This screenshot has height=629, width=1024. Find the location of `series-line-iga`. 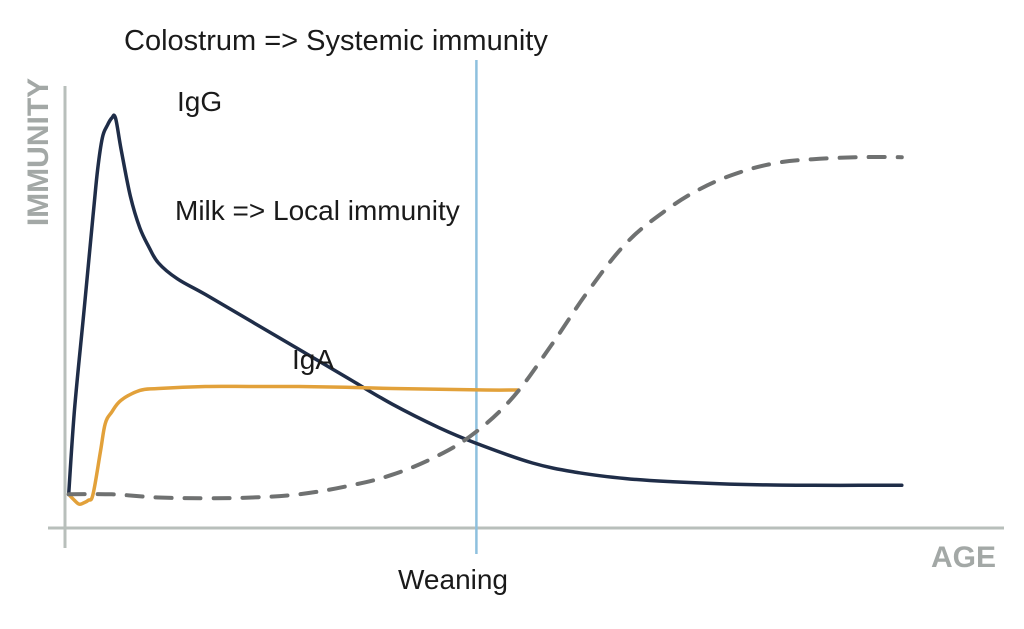

series-line-iga is located at coordinates (293, 445).